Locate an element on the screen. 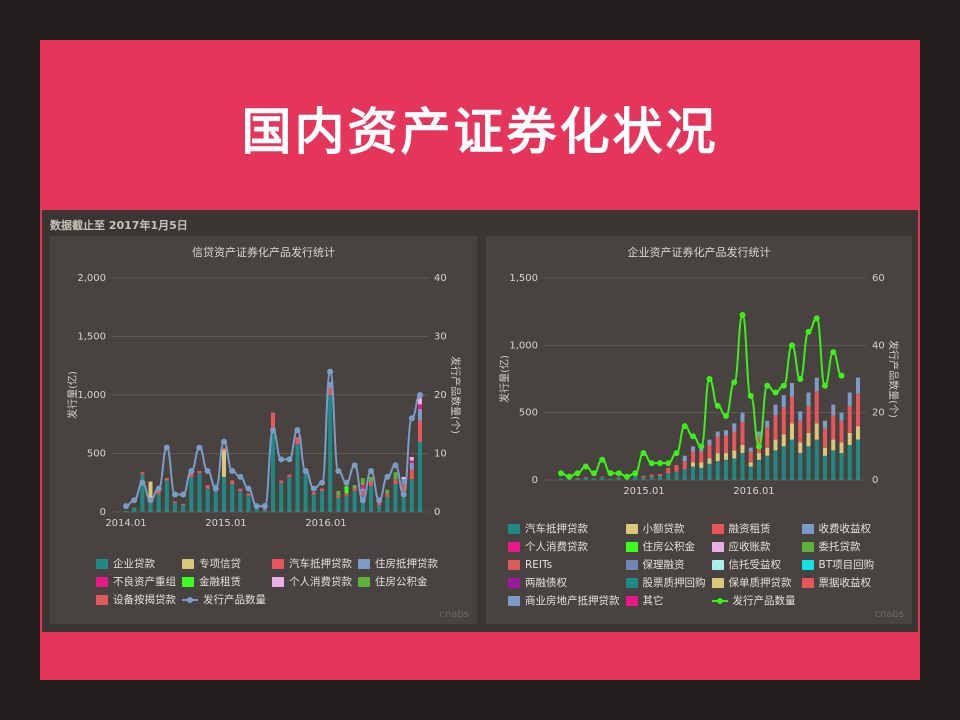  legend-item: 小额贷款 is located at coordinates (665, 528).